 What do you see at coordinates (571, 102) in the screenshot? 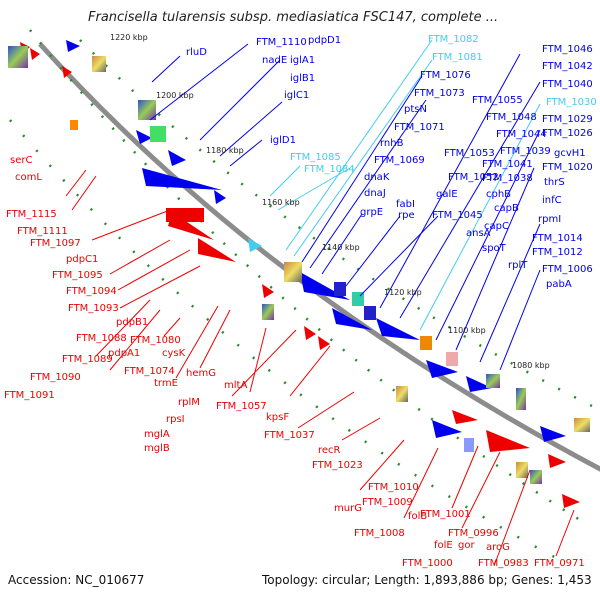
I see `gene-label: FTM_1030` at bounding box center [571, 102].